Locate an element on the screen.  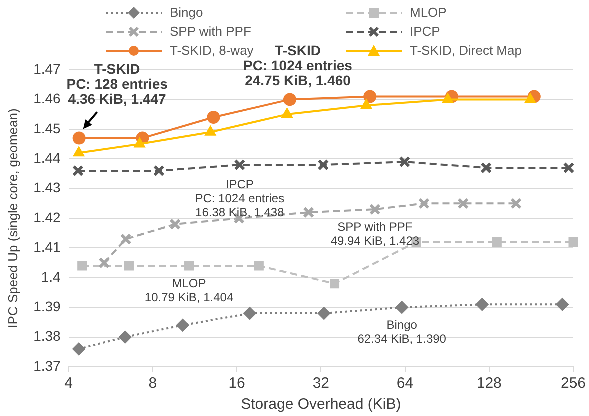
x-tick-label: 128 is located at coordinates (489, 383).